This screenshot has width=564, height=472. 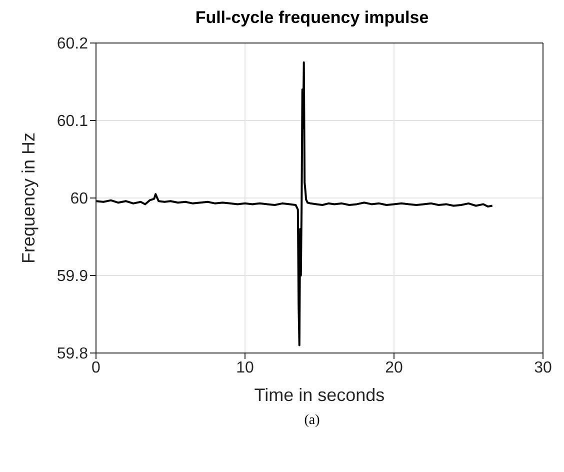 What do you see at coordinates (72, 277) in the screenshot?
I see `y-tick-label: 59.9` at bounding box center [72, 277].